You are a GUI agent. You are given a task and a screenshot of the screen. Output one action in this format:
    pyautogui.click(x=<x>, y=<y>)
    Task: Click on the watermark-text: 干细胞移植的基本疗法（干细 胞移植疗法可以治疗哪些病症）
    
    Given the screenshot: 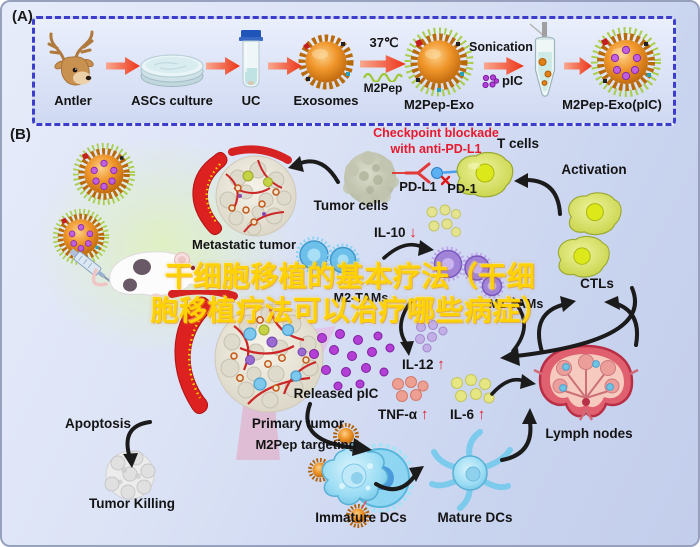 What is the action you would take?
    pyautogui.click(x=350, y=294)
    